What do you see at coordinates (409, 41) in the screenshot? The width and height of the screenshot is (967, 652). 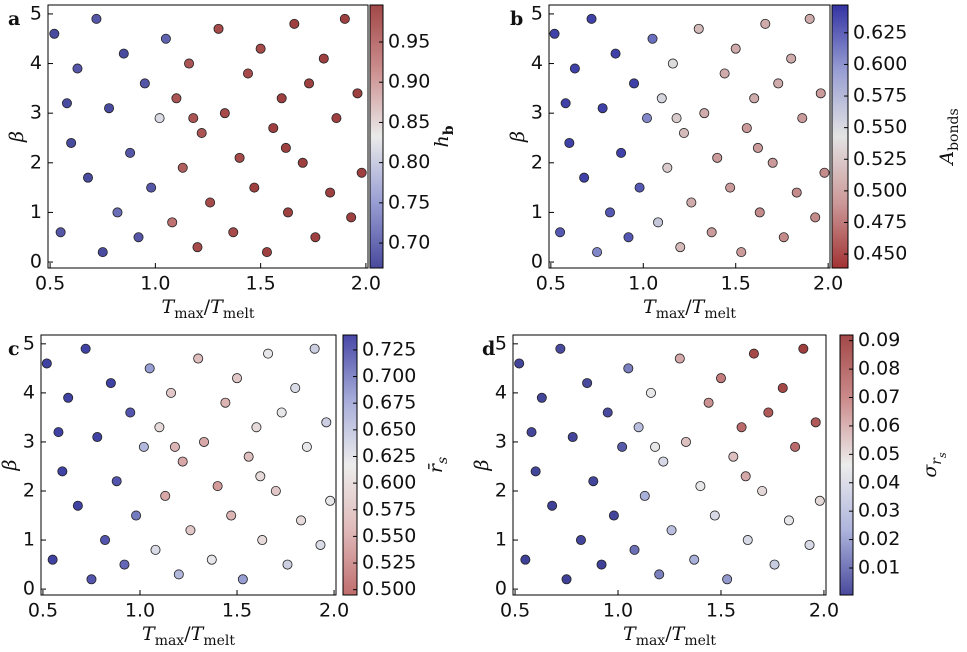 I see `colorbar-tick-label: 0.95` at bounding box center [409, 41].